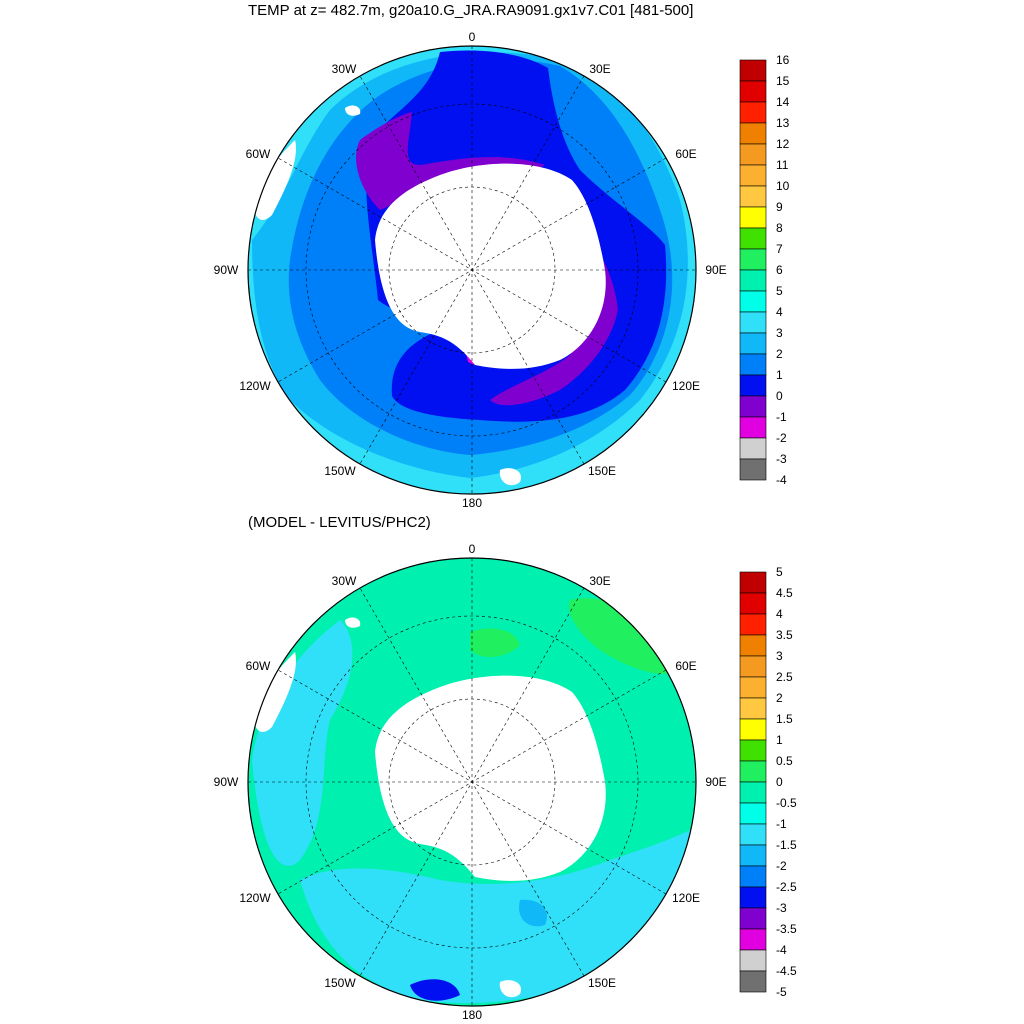 The height and width of the screenshot is (1024, 1024). I want to click on top-antarctica-land, so click(490, 266).